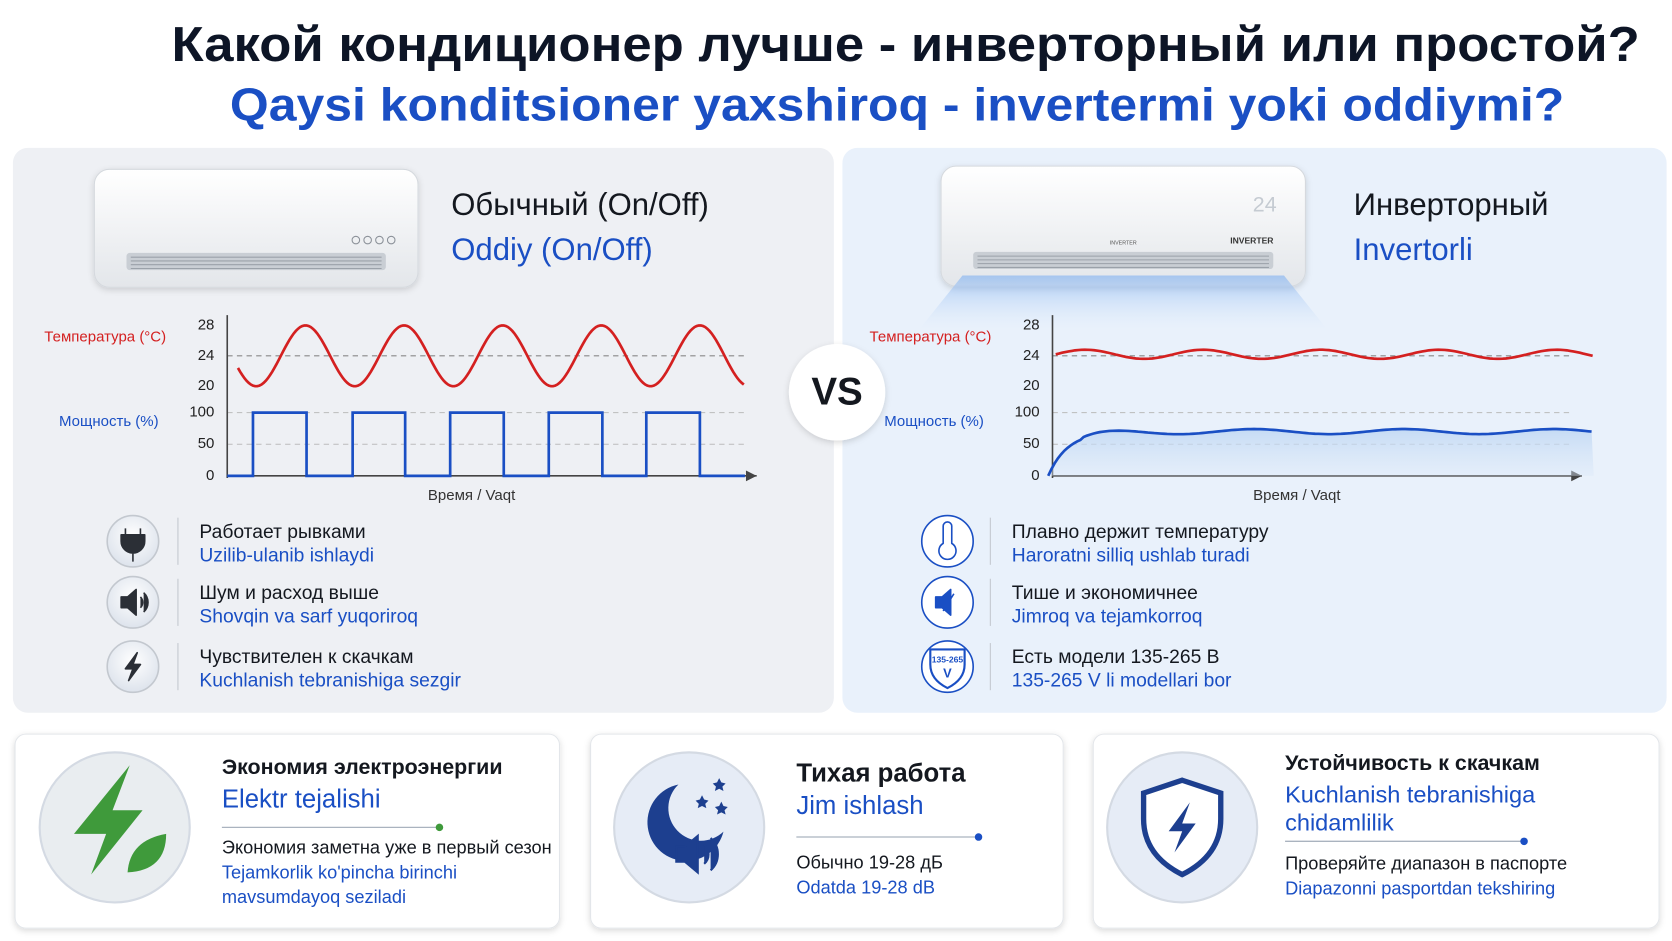 This screenshot has height=941, width=1672. What do you see at coordinates (1339, 822) in the screenshot?
I see `card-subtitle: chidamlilik` at bounding box center [1339, 822].